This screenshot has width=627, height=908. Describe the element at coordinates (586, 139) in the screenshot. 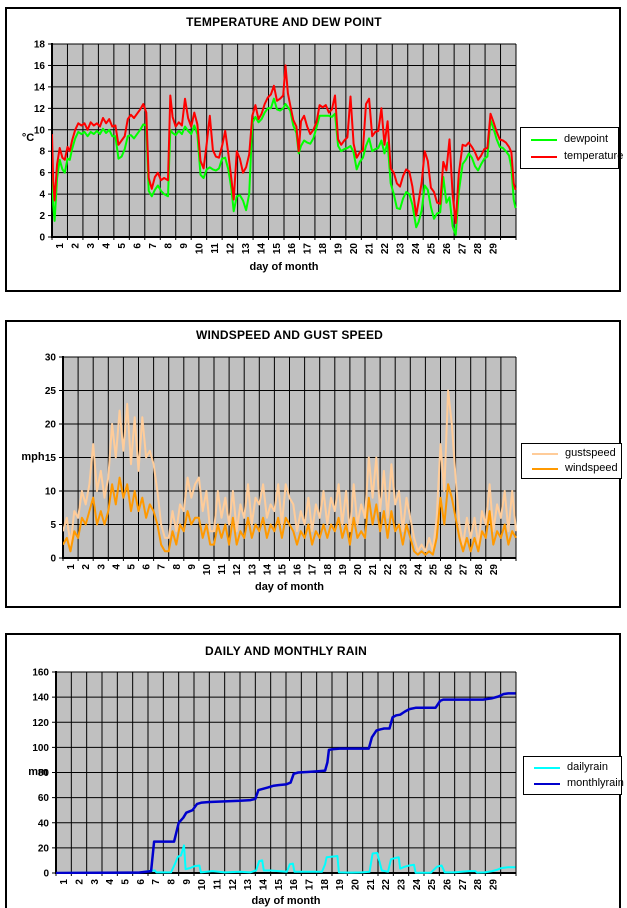

I see `legend-label: dewpoint` at that location.